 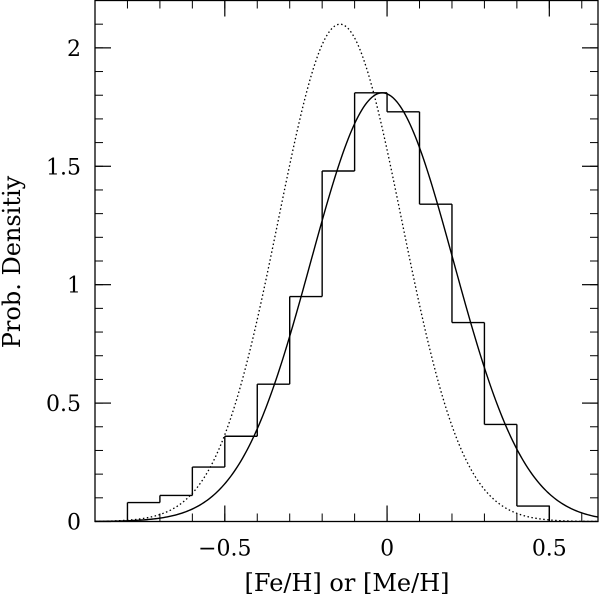 What do you see at coordinates (74, 49) in the screenshot?
I see `y-tick-label: 2` at bounding box center [74, 49].